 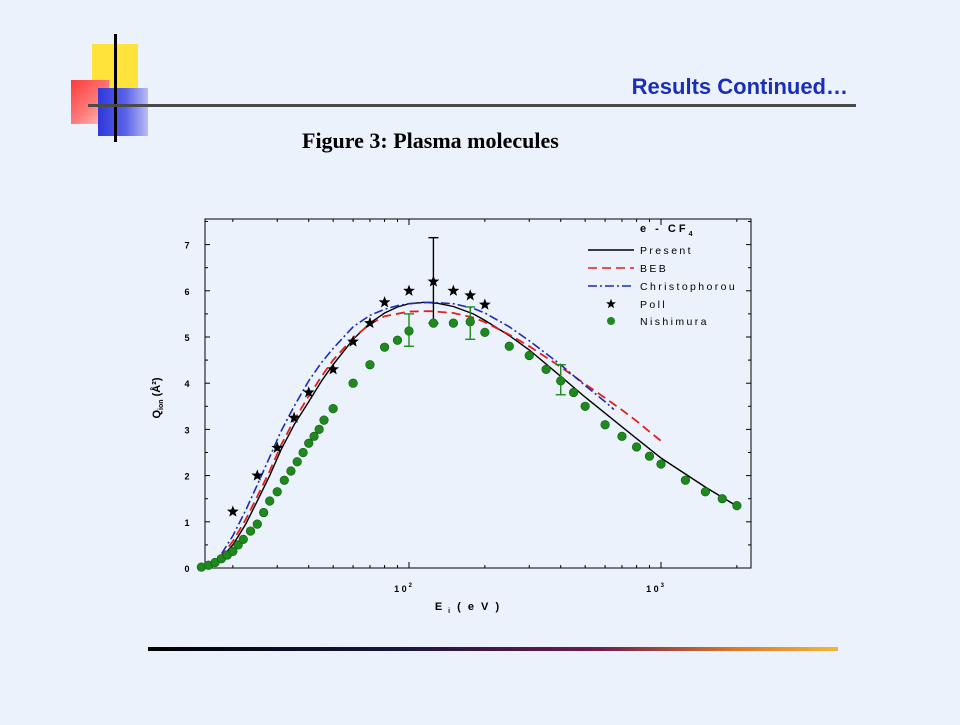 I want to click on x-tick-label-exponent: 2, so click(x=411, y=586).